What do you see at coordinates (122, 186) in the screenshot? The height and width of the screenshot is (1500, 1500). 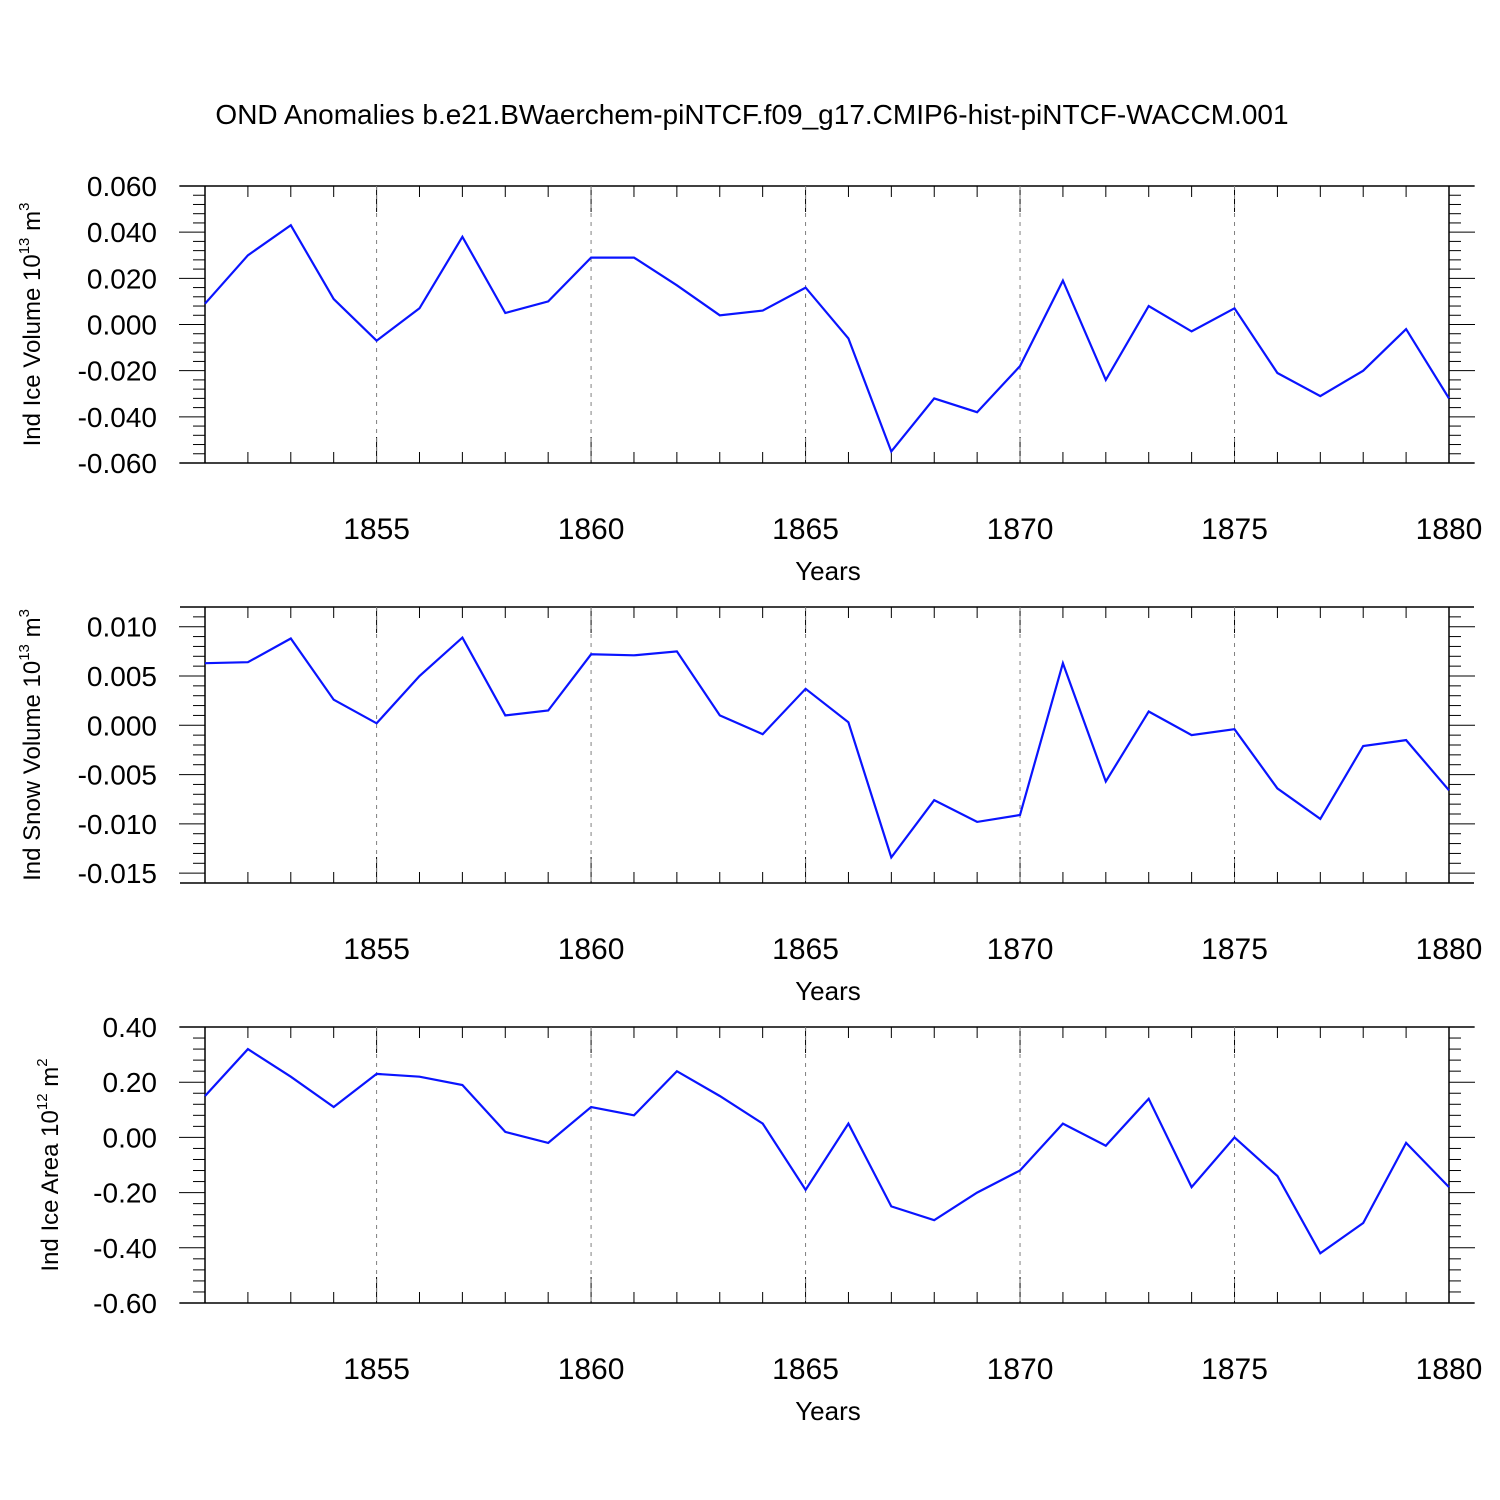 I see `y-tick-label: 0.060` at bounding box center [122, 186].